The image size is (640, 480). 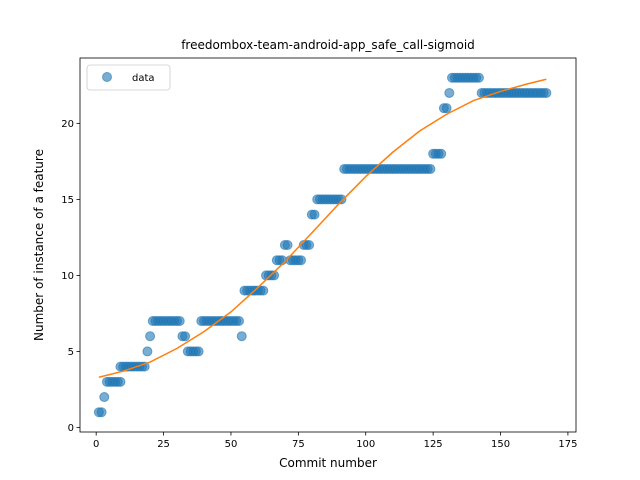 I want to click on x-axis-label: Commit number, so click(x=328, y=463).